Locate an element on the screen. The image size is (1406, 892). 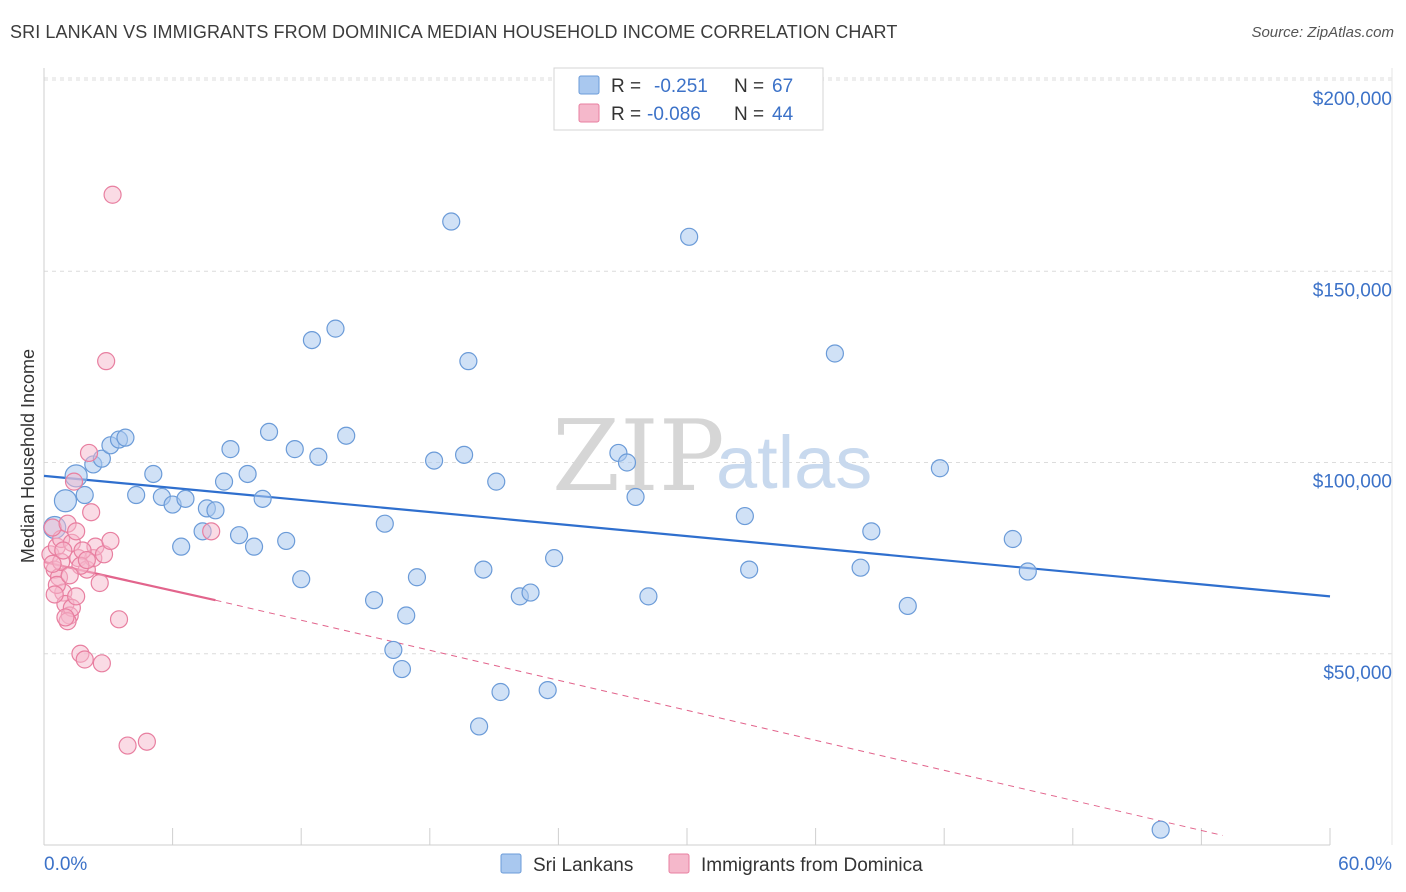
legend-bottom-swatch-pink is located at coordinates (679, 863).